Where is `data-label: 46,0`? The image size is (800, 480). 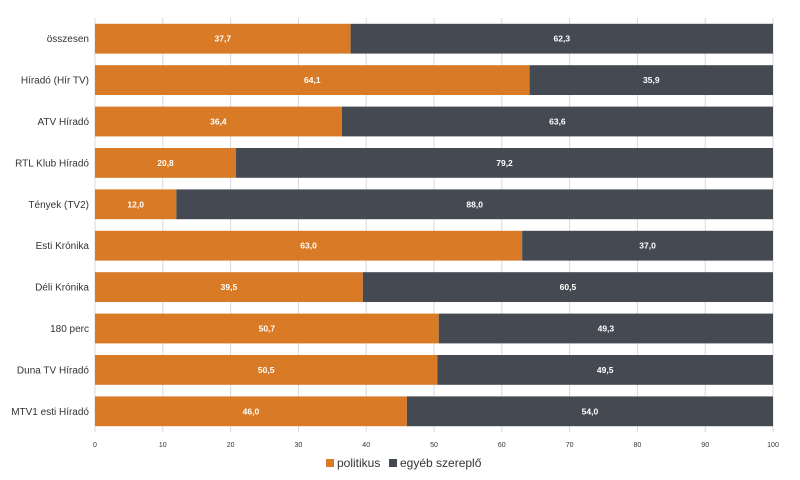
data-label: 46,0 is located at coordinates (251, 411).